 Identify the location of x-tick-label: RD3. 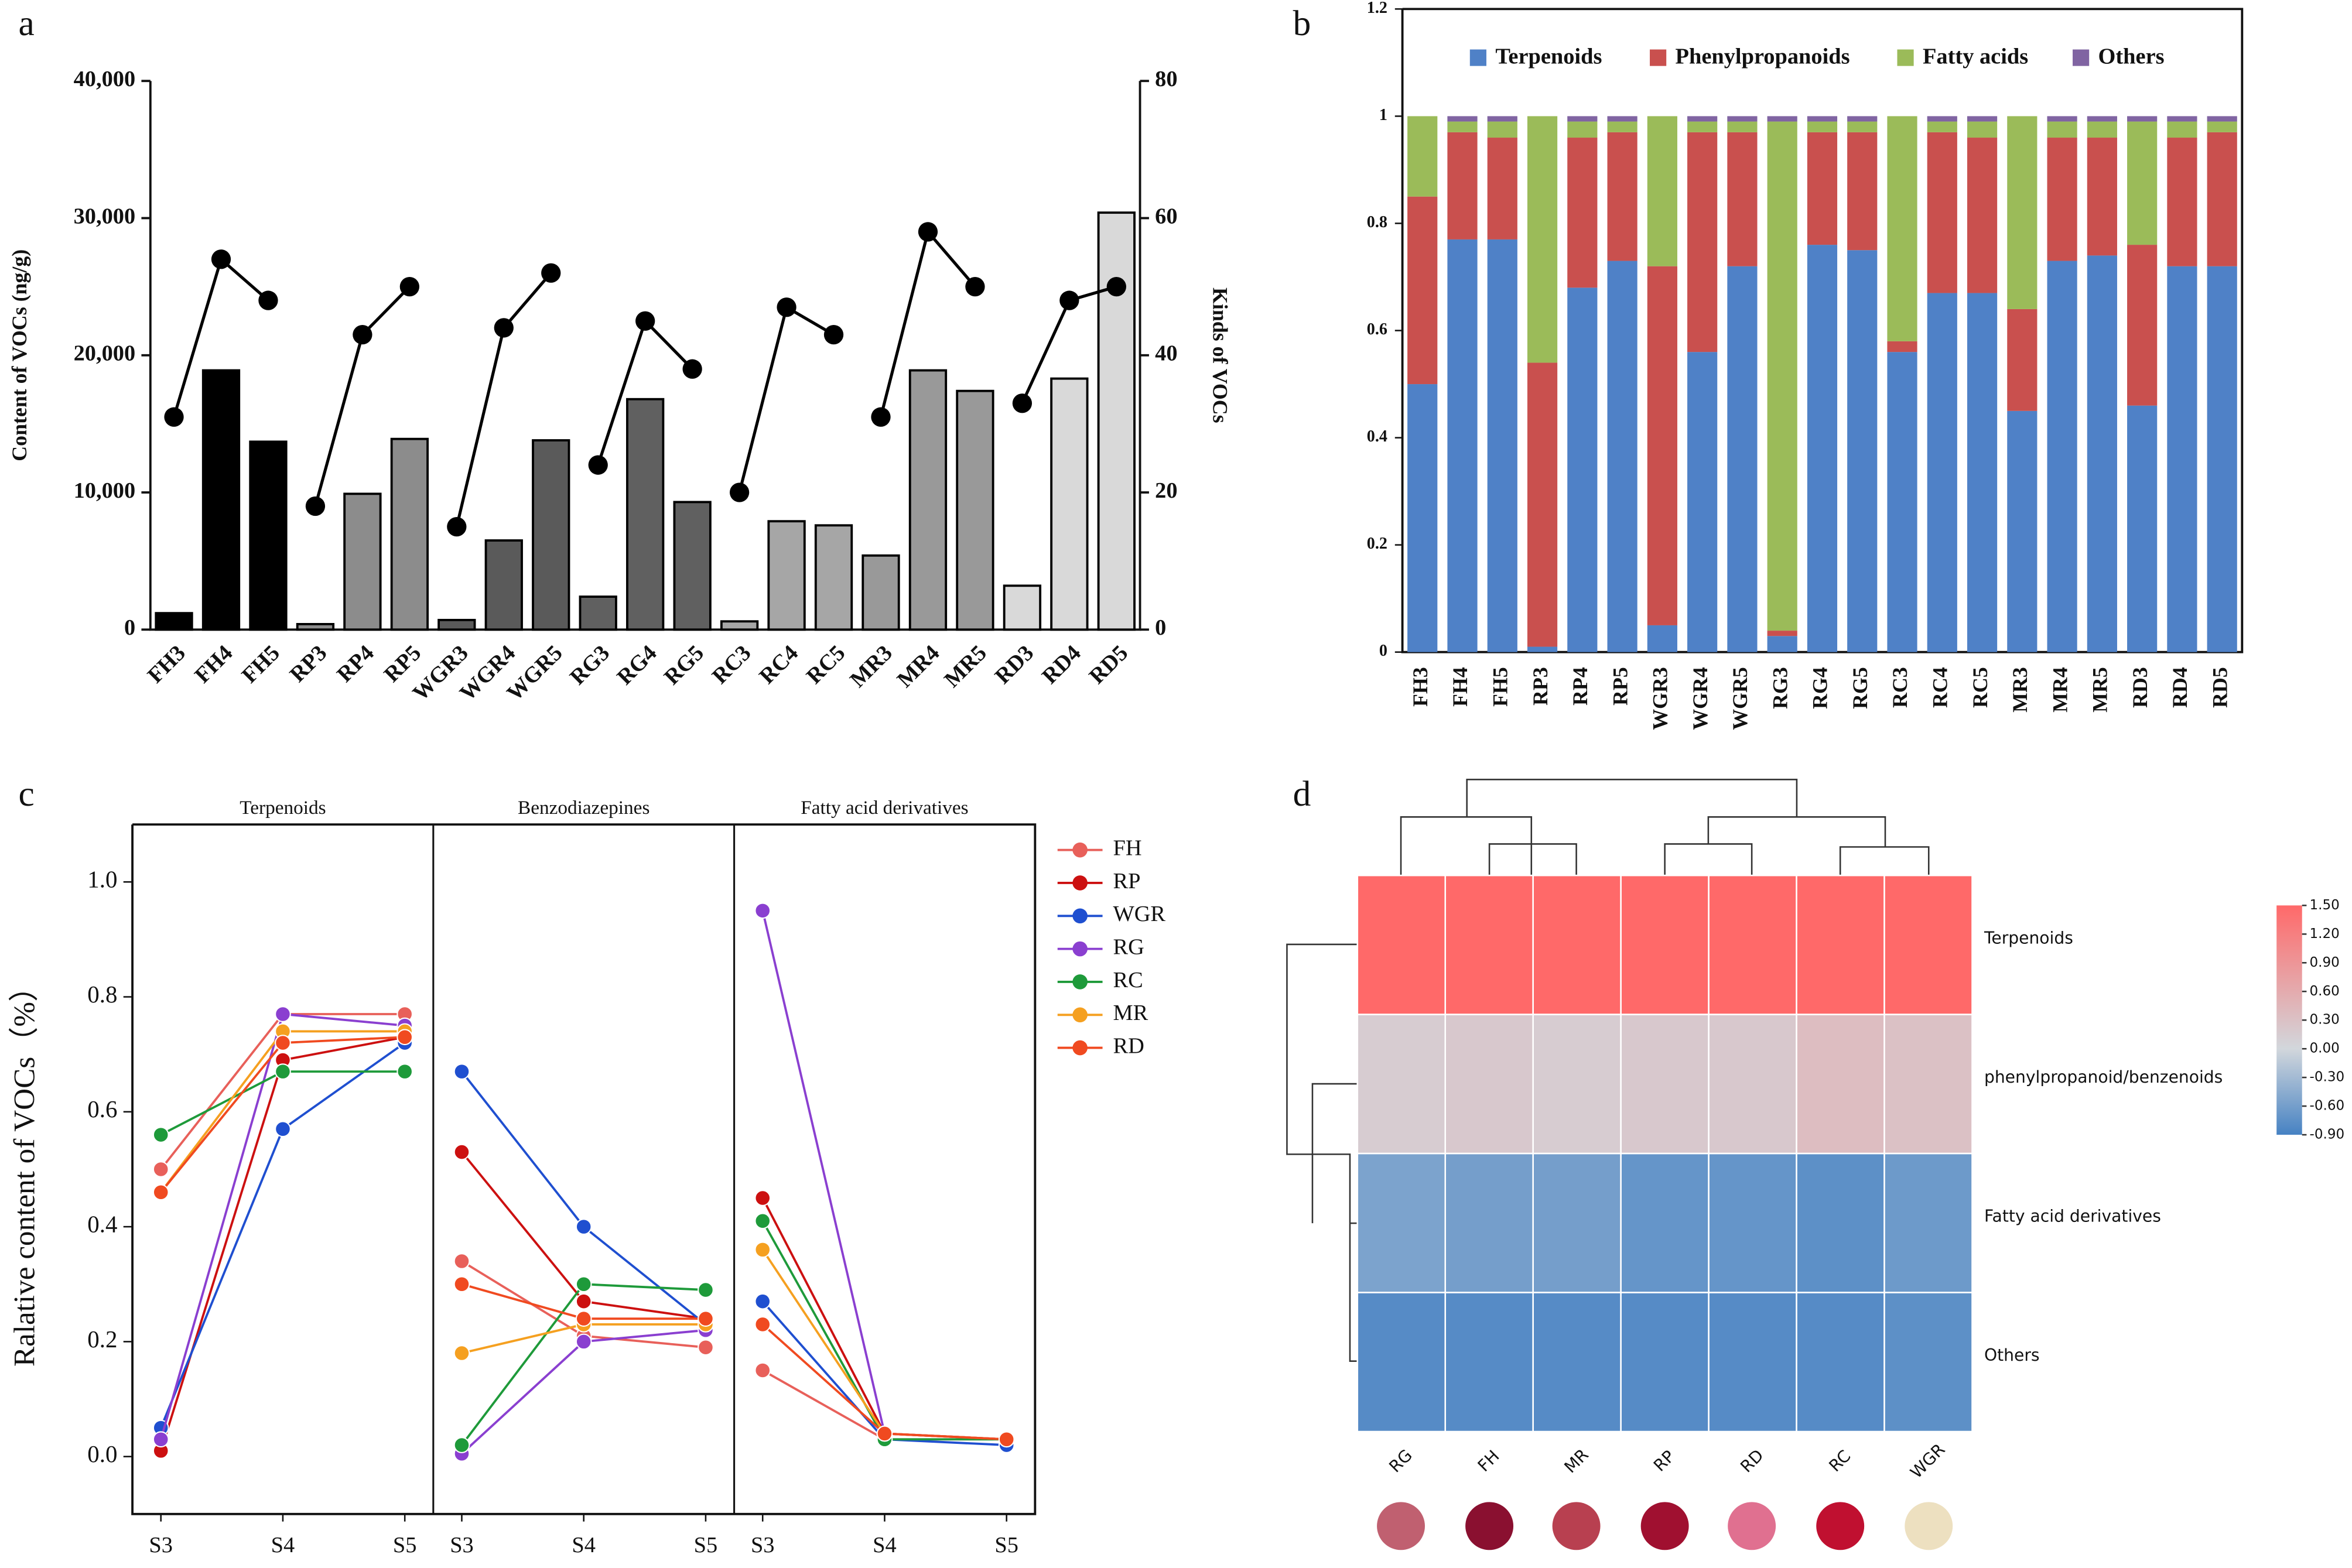
(2140, 688).